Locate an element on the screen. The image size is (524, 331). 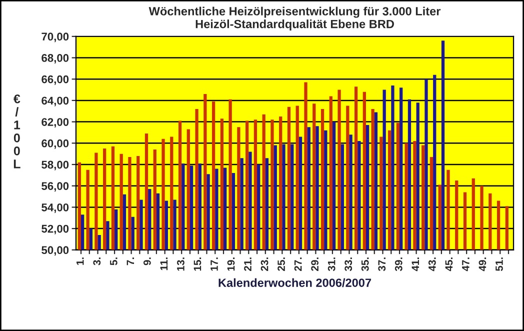
x-tick-label: 9. is located at coordinates (147, 262).